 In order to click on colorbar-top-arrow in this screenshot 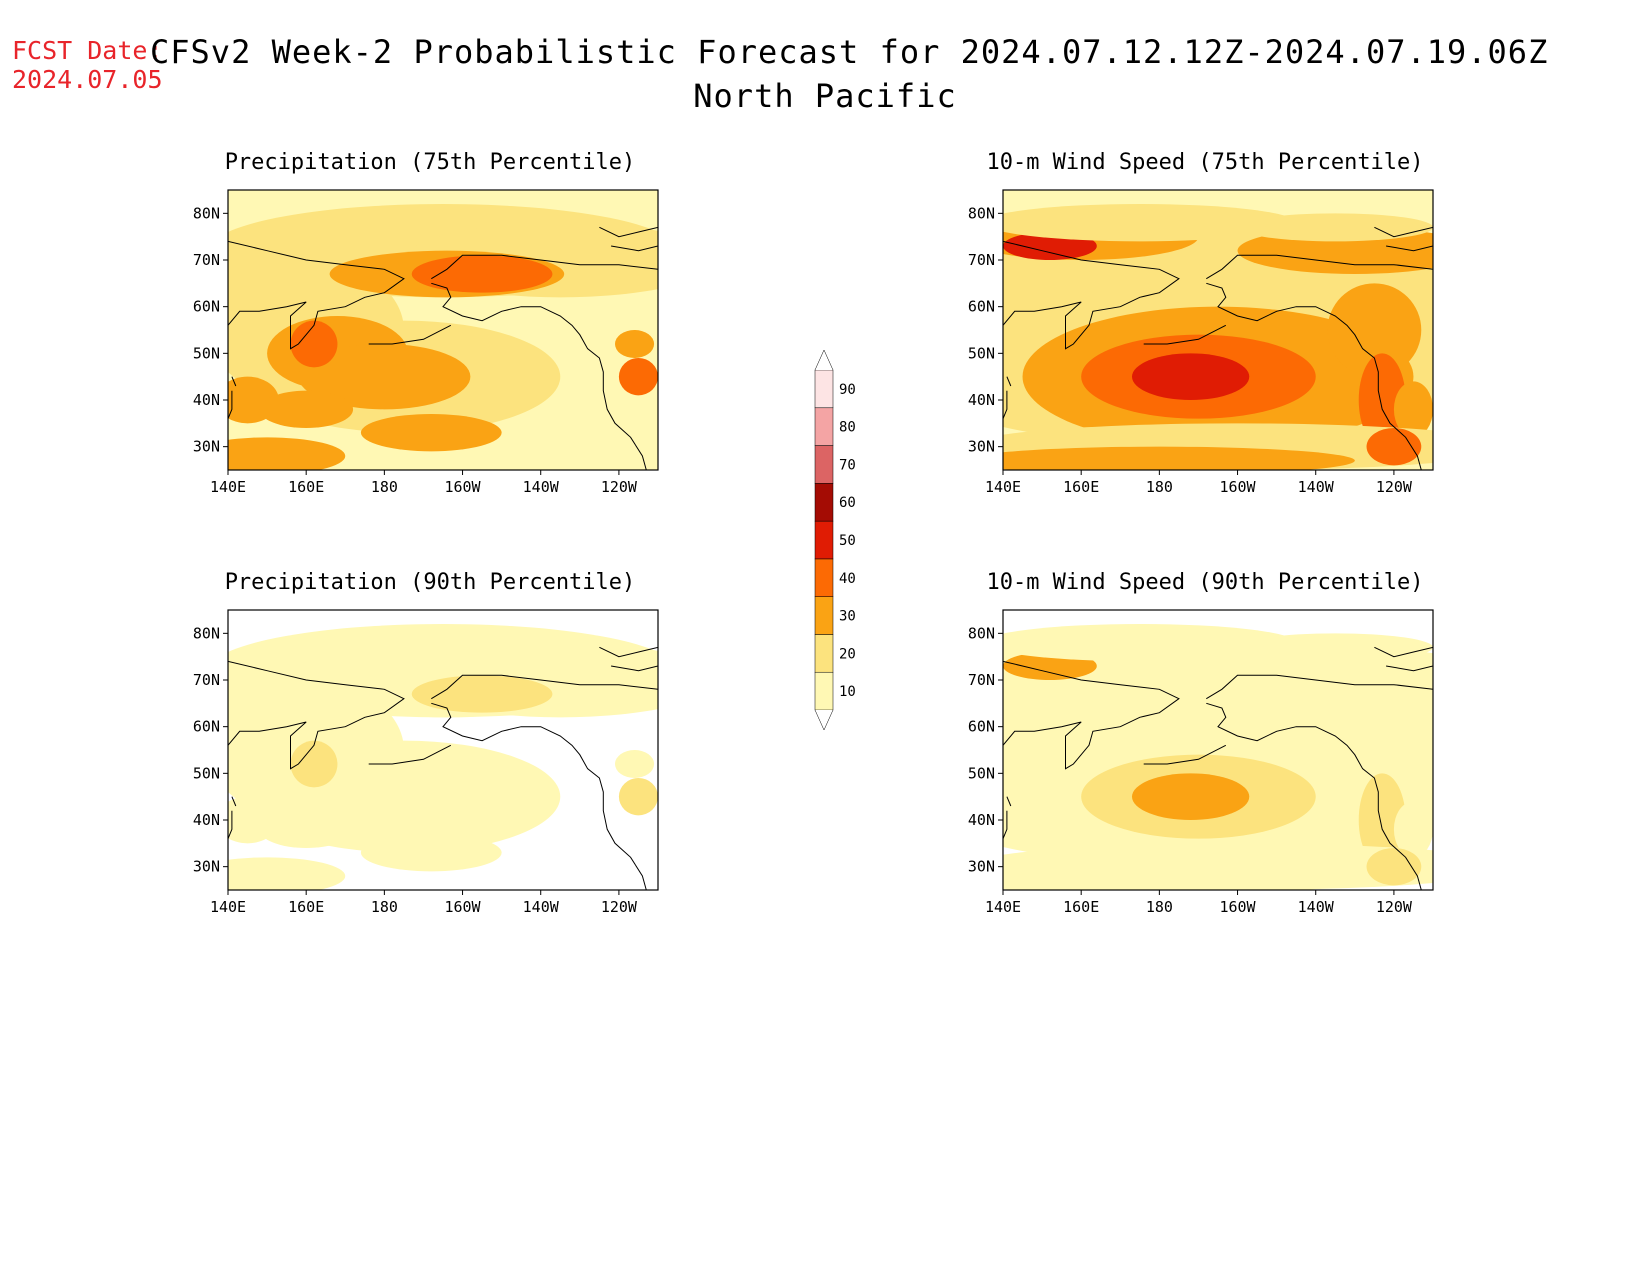, I will do `click(824, 360)`.